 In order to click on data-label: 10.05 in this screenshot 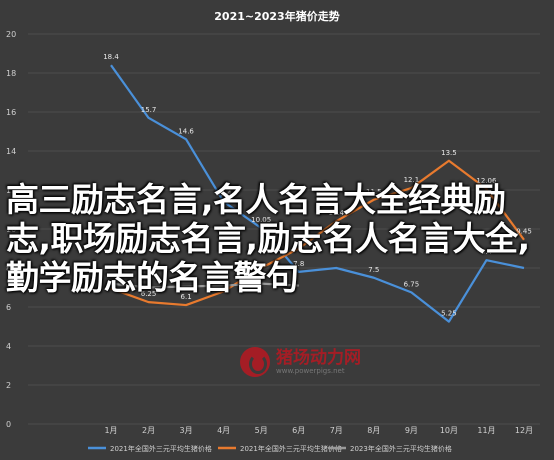, I will do `click(261, 220)`.